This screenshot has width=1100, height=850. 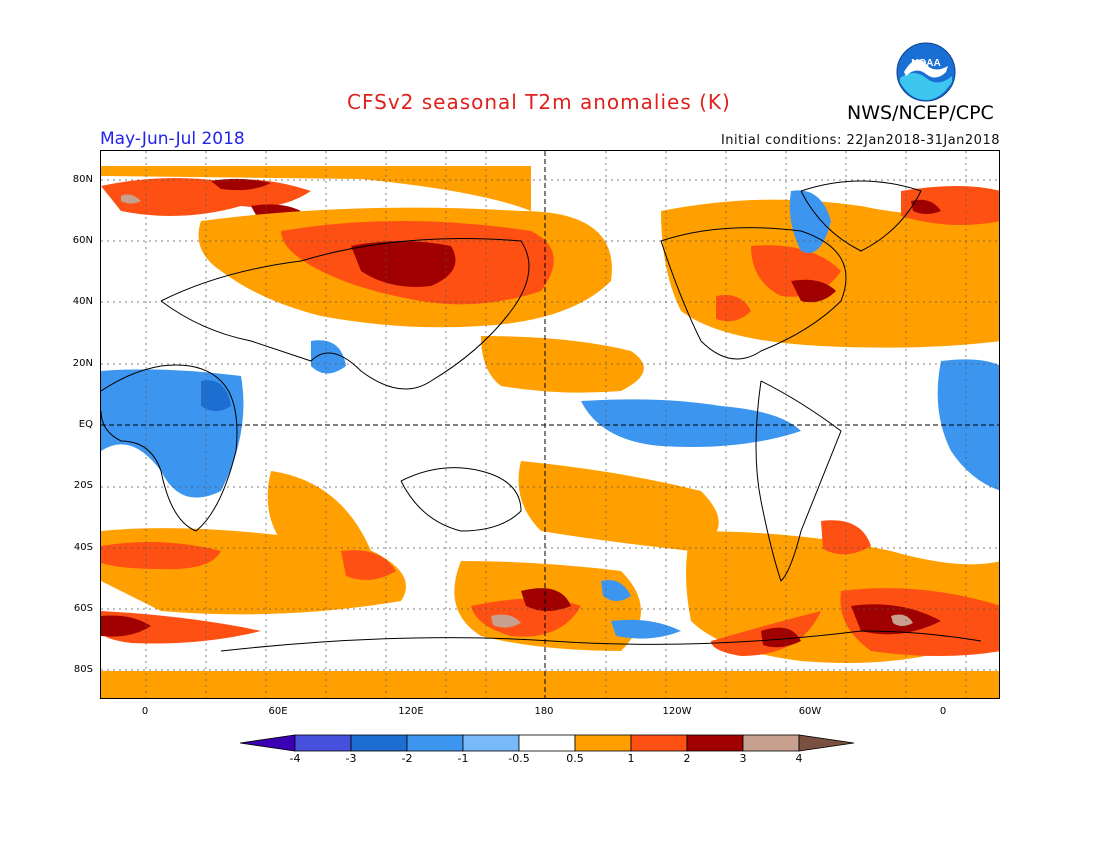 What do you see at coordinates (351, 758) in the screenshot?
I see `colorbar-tick-label: -3` at bounding box center [351, 758].